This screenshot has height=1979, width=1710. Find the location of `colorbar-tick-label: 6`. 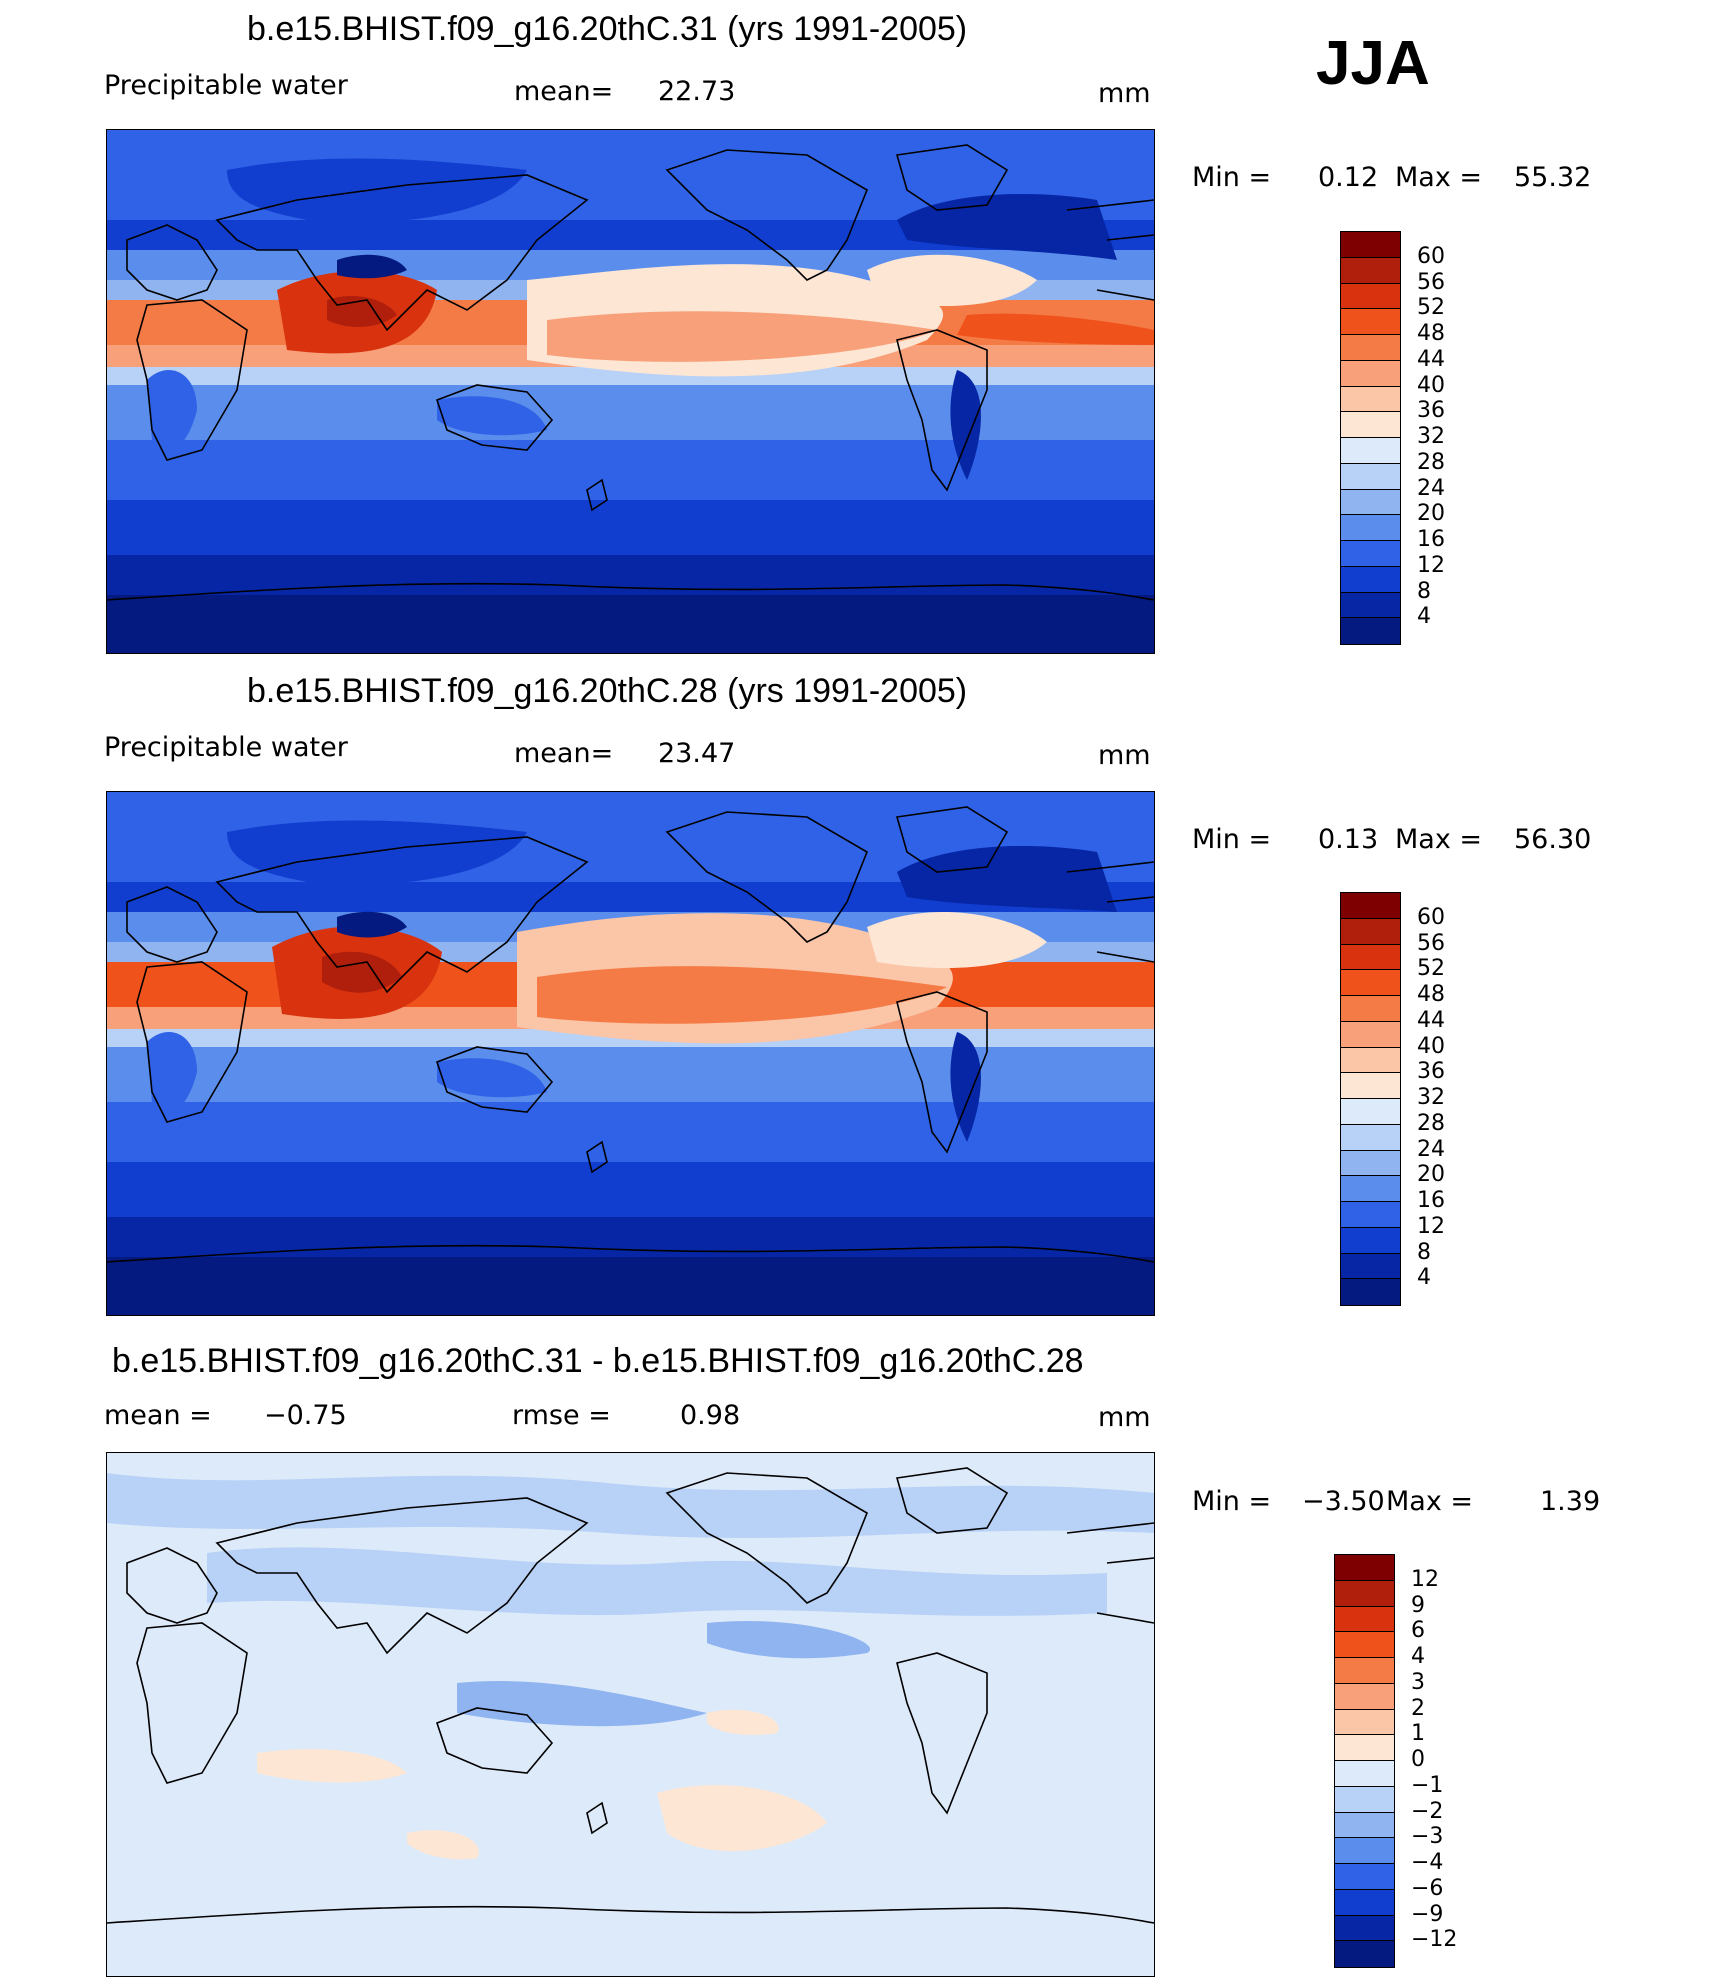

colorbar-tick-label: 6 is located at coordinates (1418, 1631).